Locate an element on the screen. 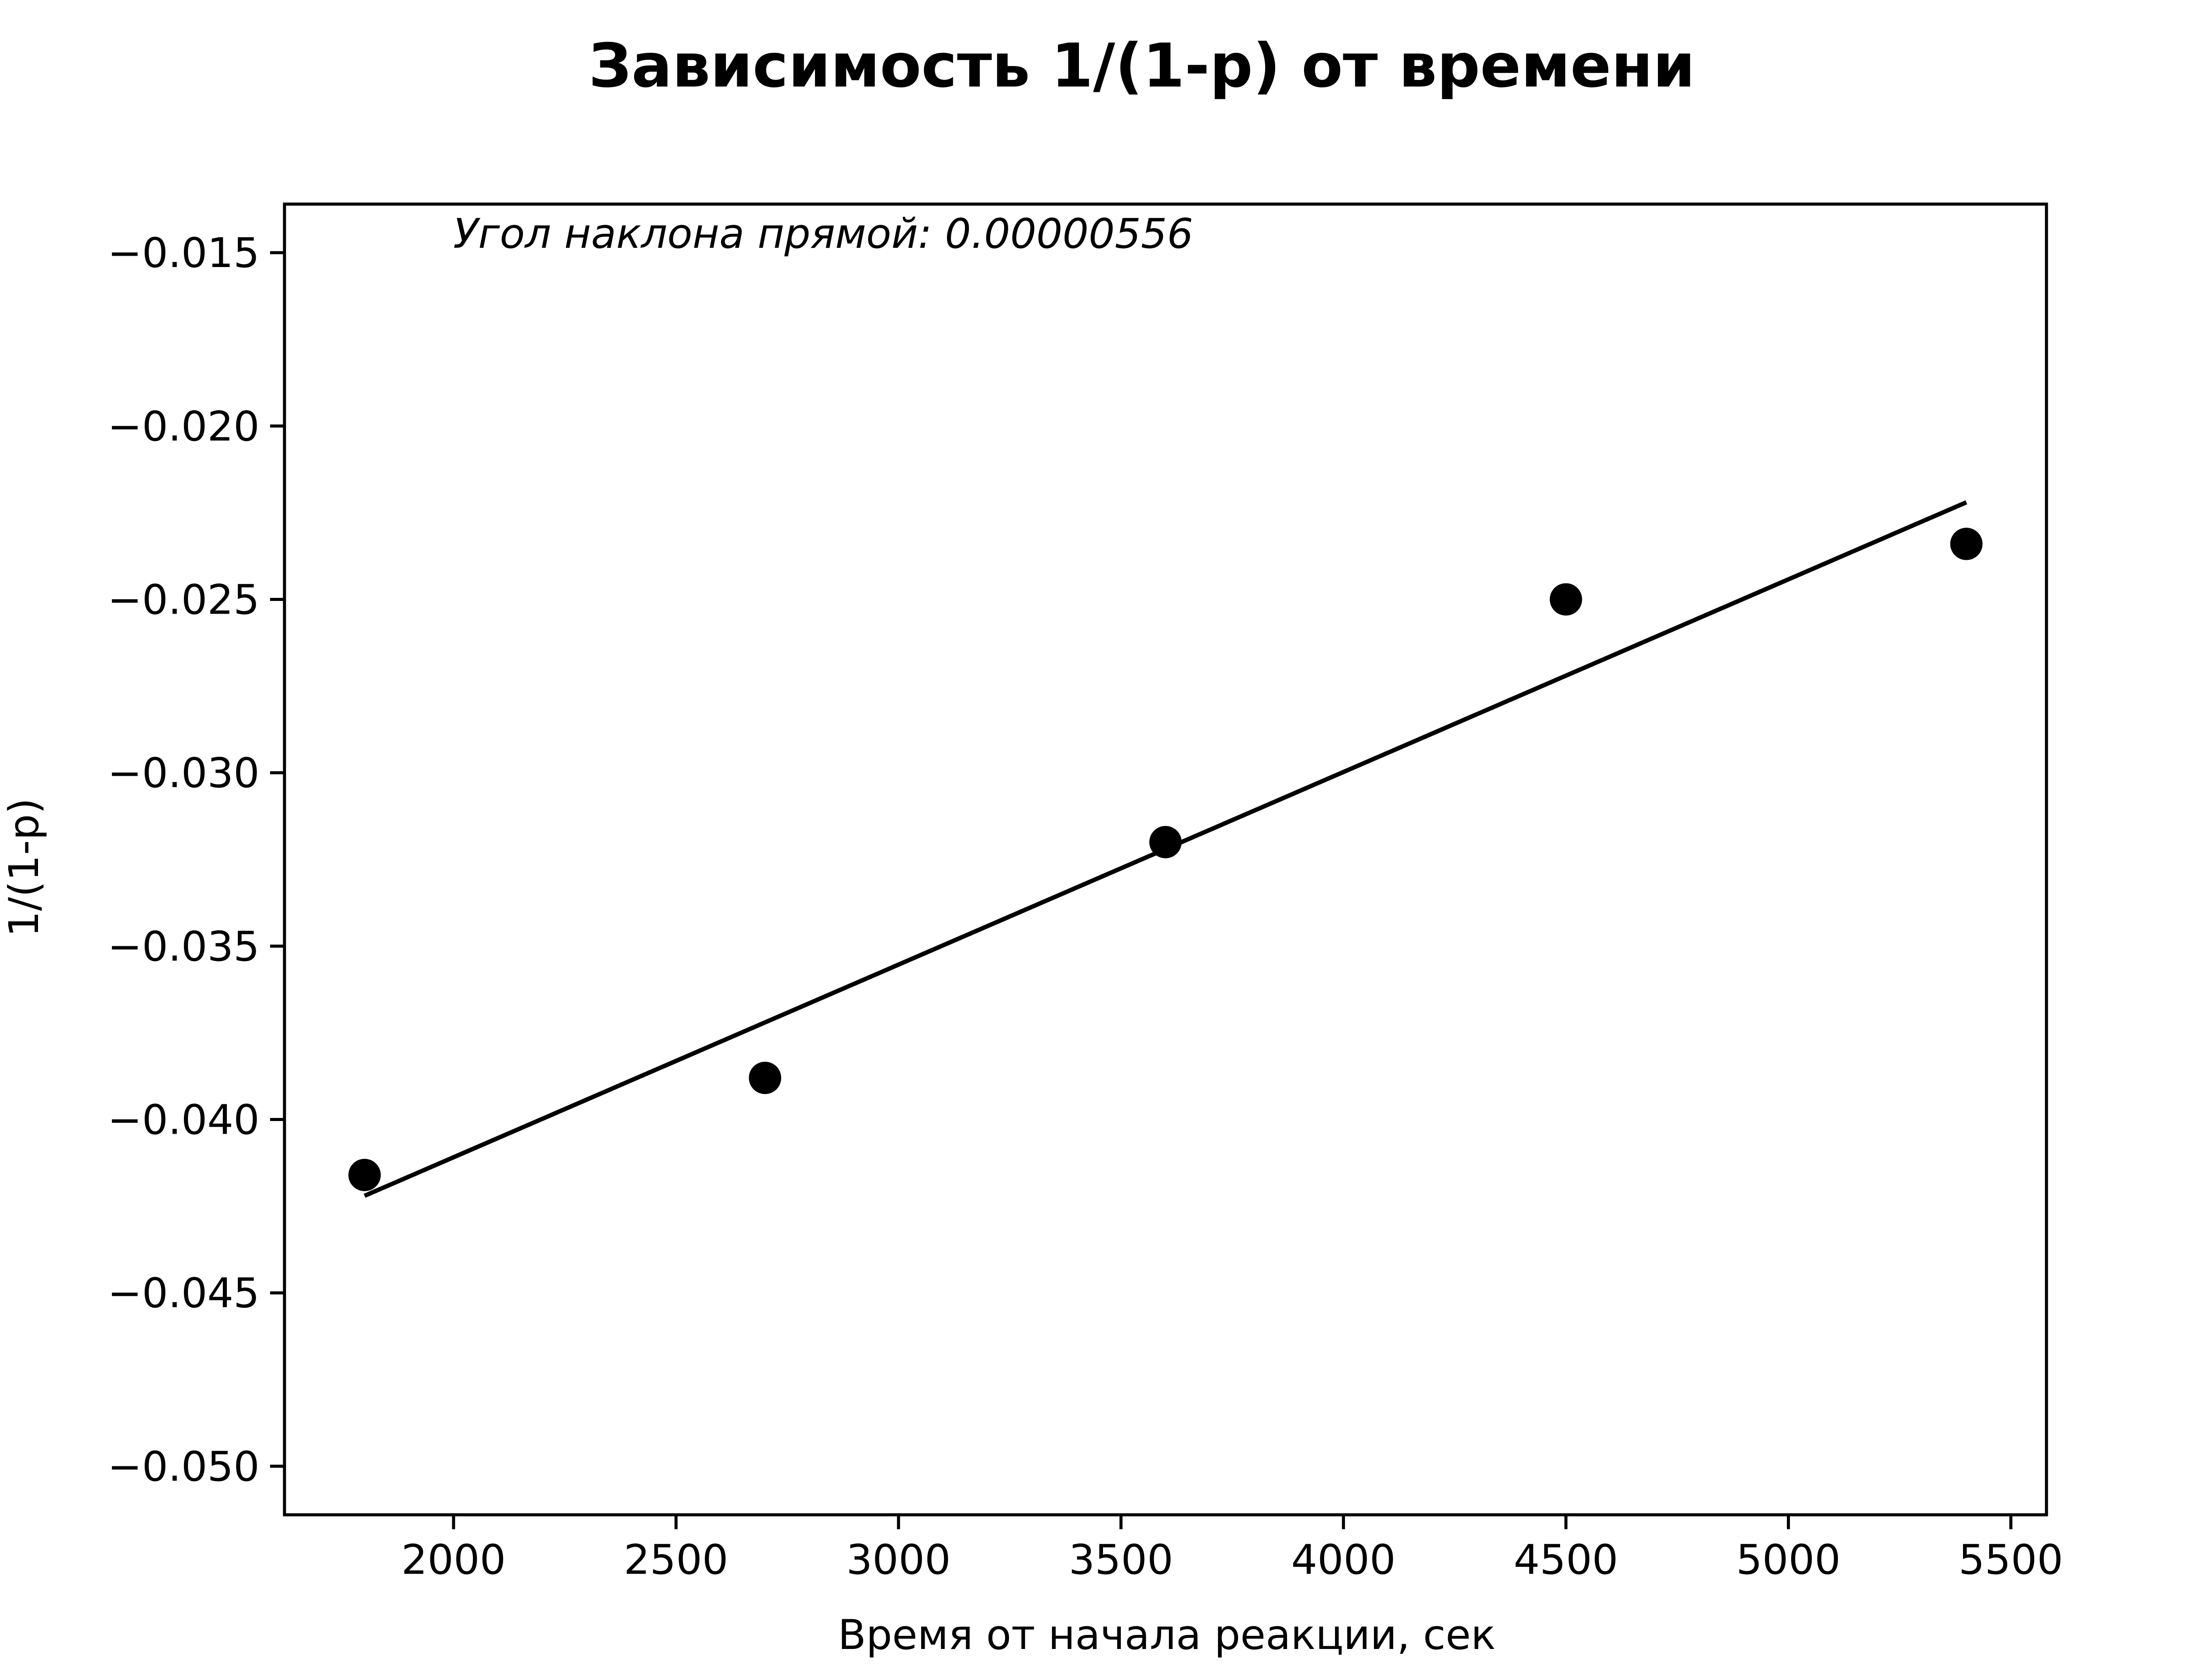 This screenshot has height=1680, width=2185. y-tick-label: −0.025 is located at coordinates (184, 600).